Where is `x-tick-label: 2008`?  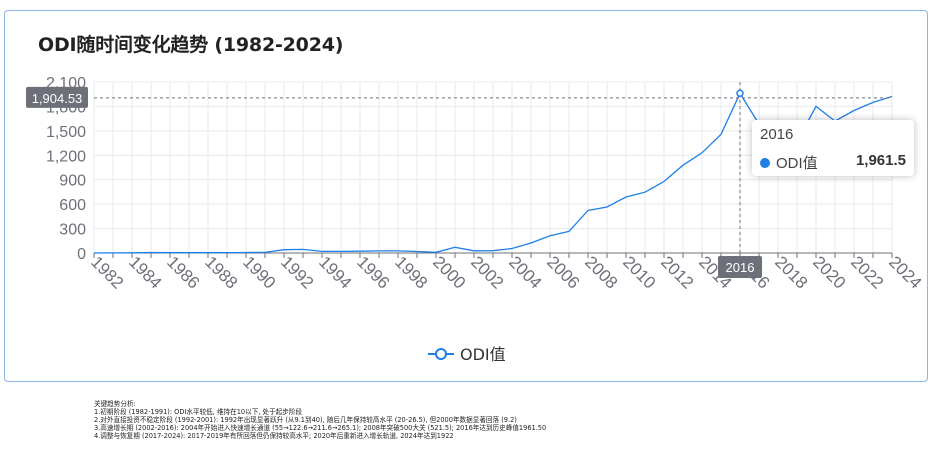 x-tick-label: 2008 is located at coordinates (601, 272).